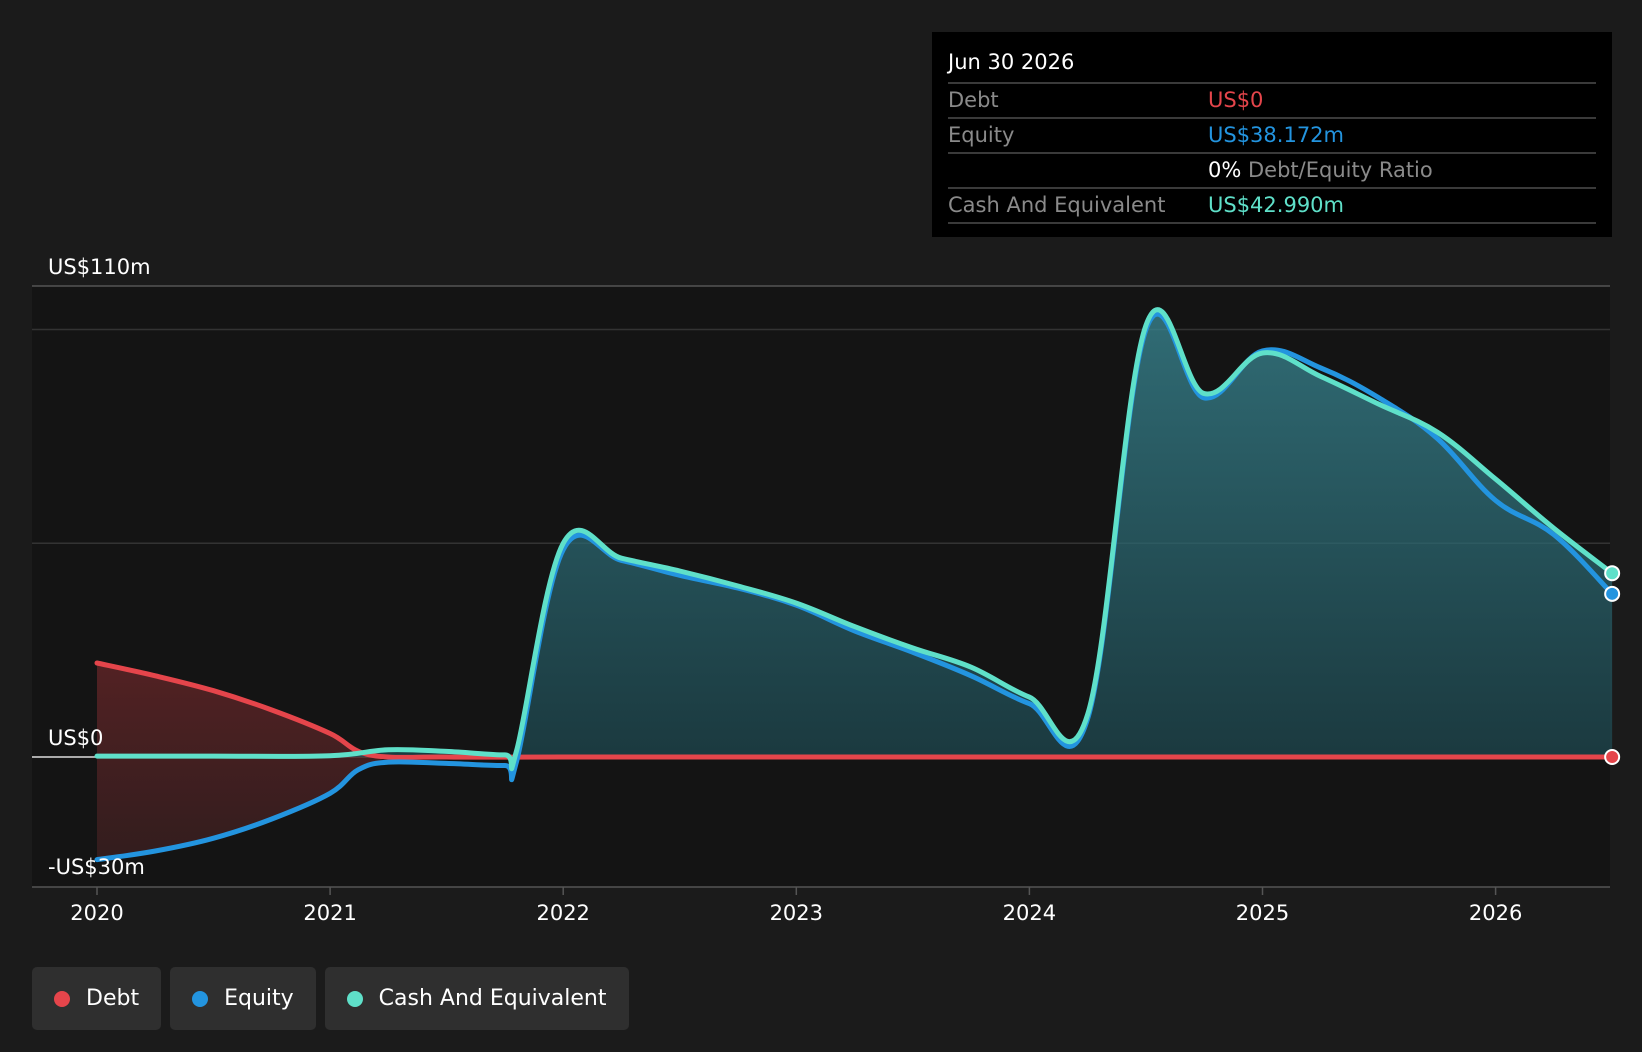 This screenshot has width=1642, height=1052. What do you see at coordinates (1236, 100) in the screenshot?
I see `tooltip-debt-value: US$0` at bounding box center [1236, 100].